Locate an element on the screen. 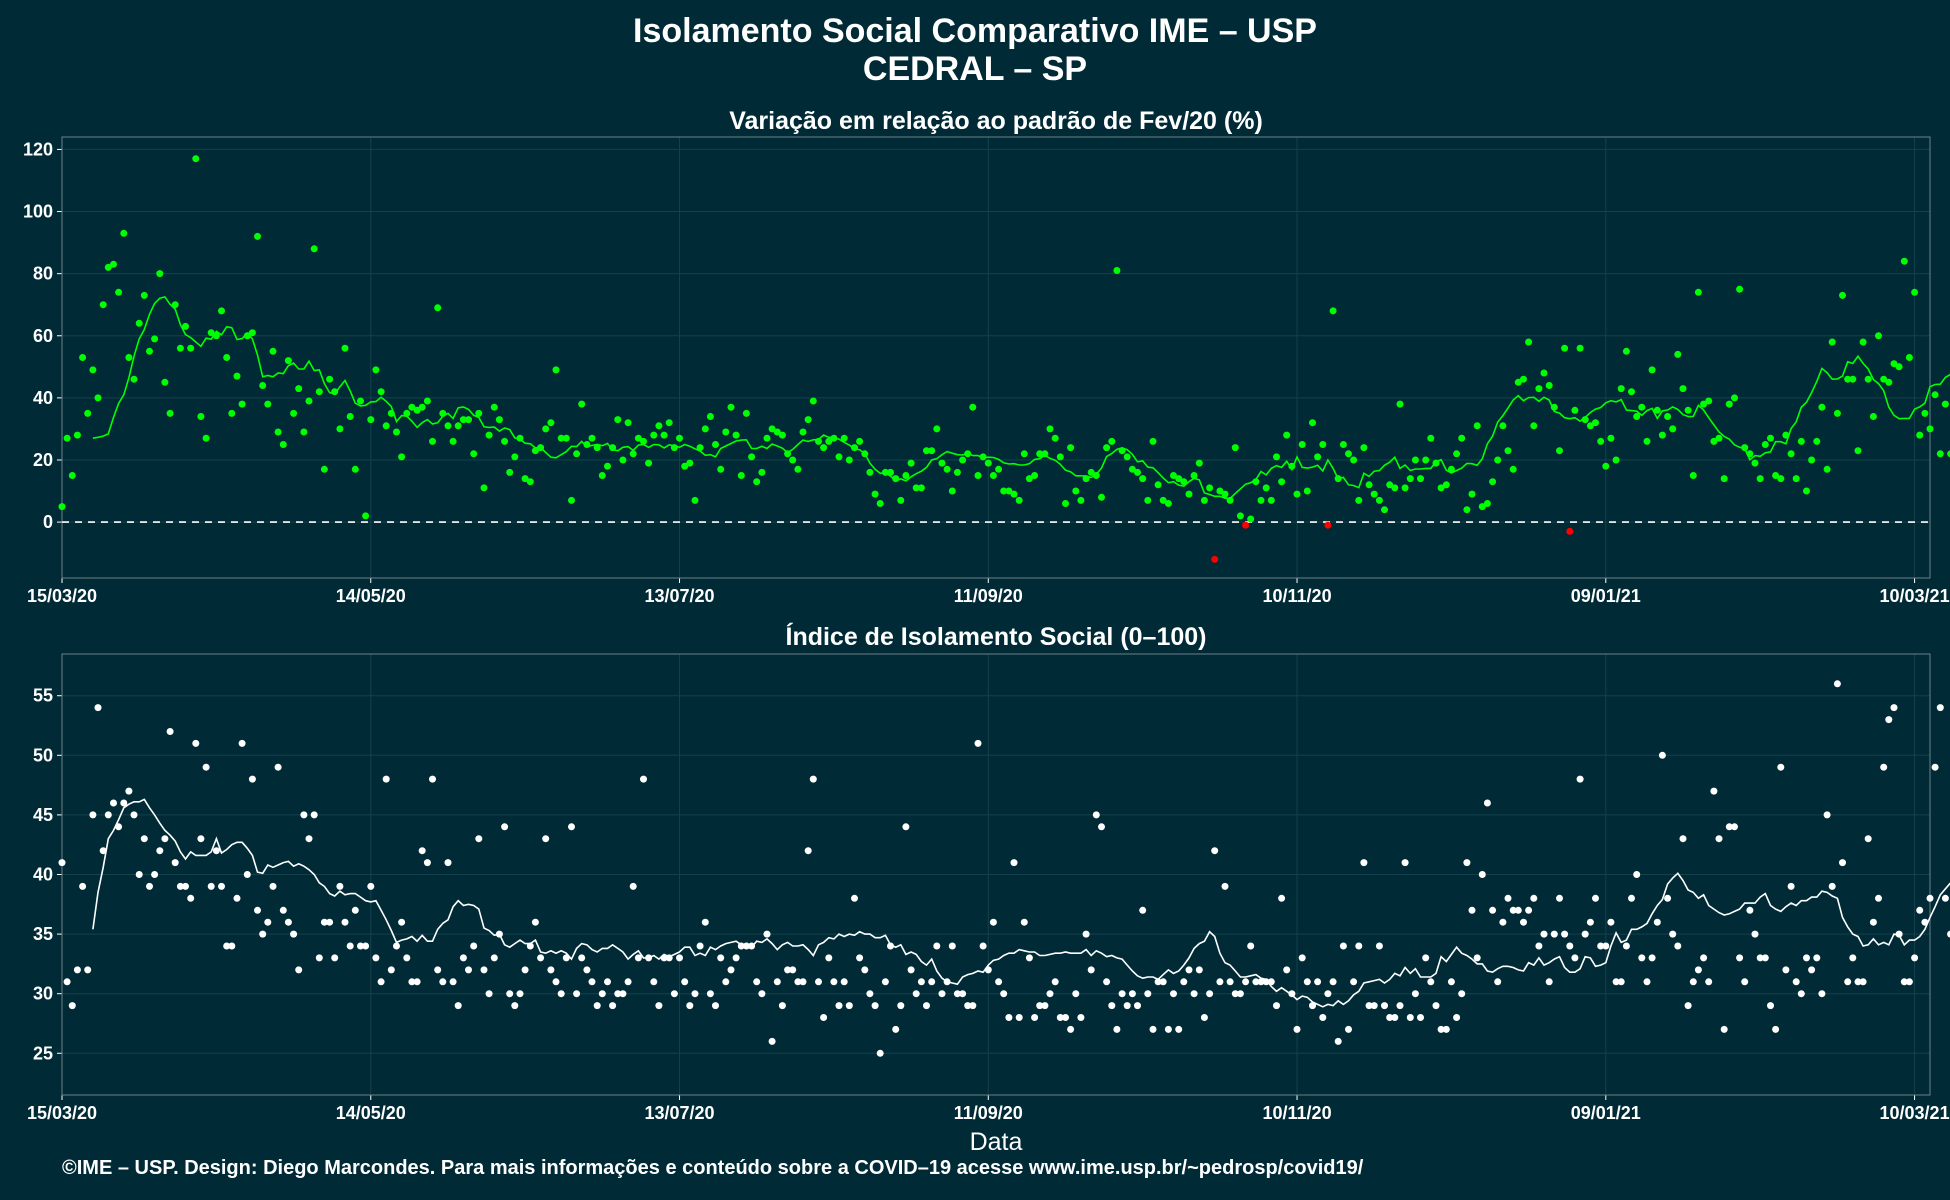  x-axis-label: Data is located at coordinates (996, 1142).